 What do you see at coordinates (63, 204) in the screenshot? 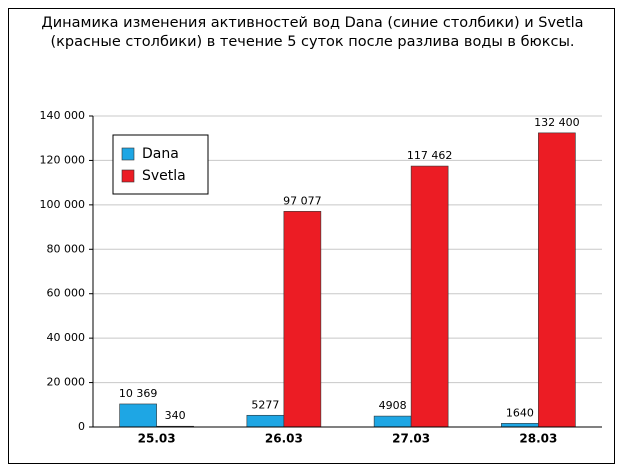
I see `y-tick-label: 100 000` at bounding box center [63, 204].